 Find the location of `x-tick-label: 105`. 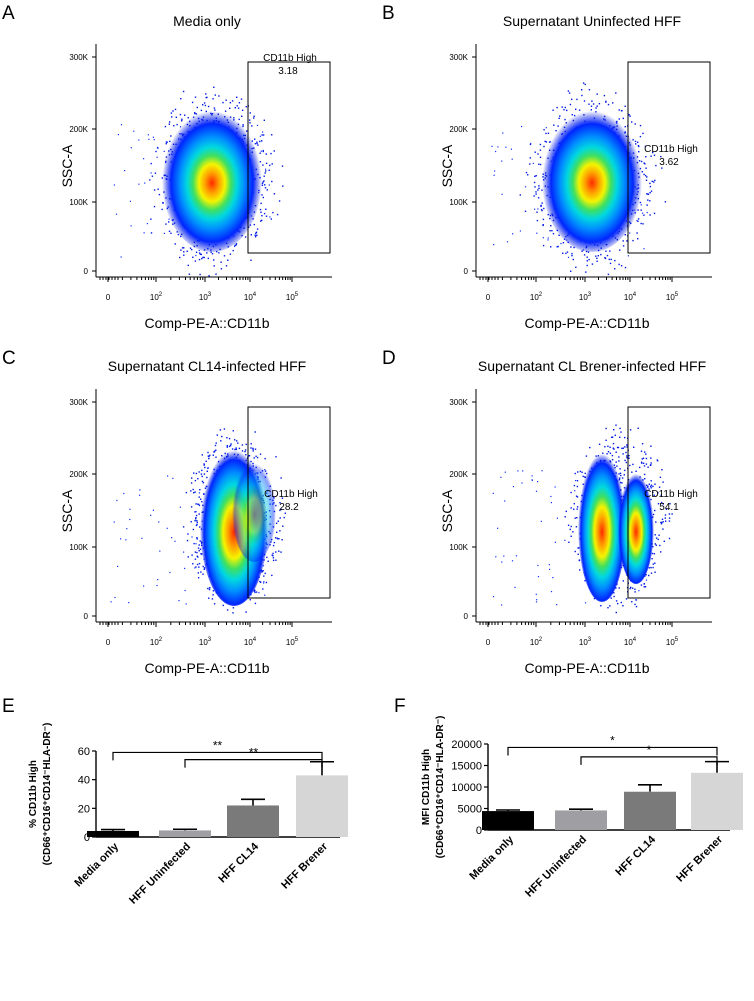

x-tick-label: 105 is located at coordinates (292, 297).